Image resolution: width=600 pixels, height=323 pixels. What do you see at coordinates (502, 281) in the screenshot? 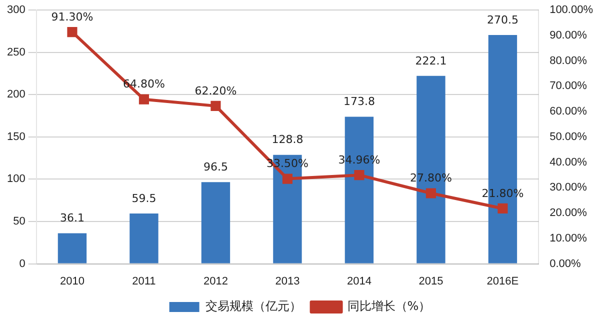
I see `x-tick-label: 2016E` at bounding box center [502, 281].